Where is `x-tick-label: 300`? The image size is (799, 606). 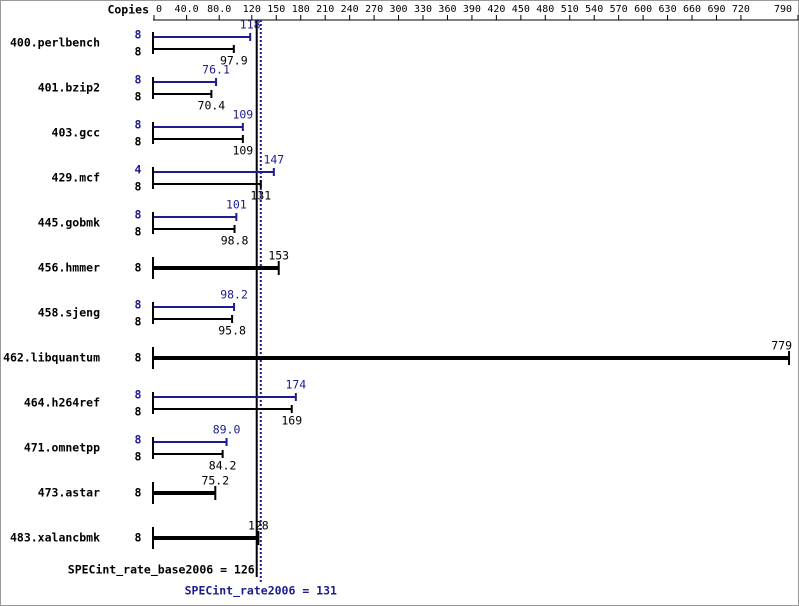
x-tick-label: 300 is located at coordinates (399, 9).